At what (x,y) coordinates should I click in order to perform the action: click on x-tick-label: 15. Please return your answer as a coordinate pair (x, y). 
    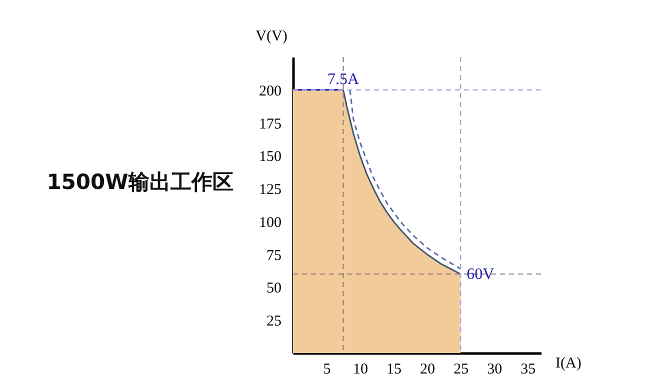
    Looking at the image, I should click on (394, 370).